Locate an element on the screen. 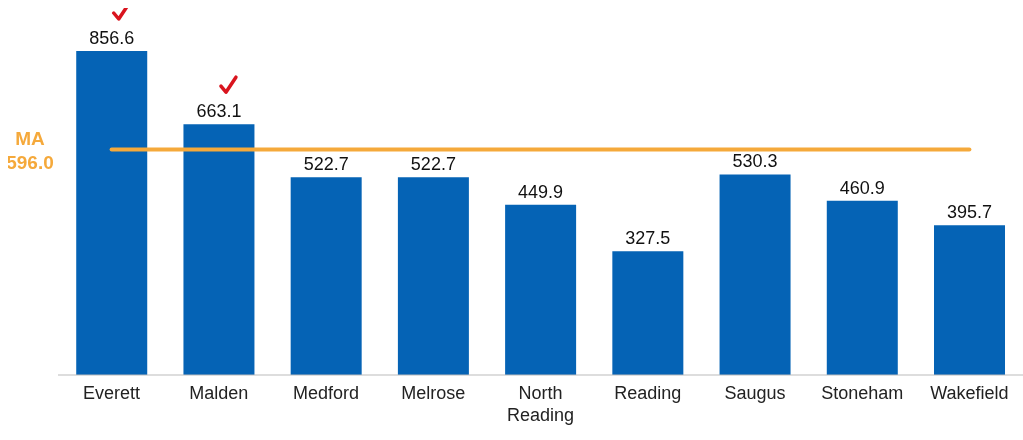 The image size is (1023, 440). x-tick-label: North Reading is located at coordinates (540, 404).